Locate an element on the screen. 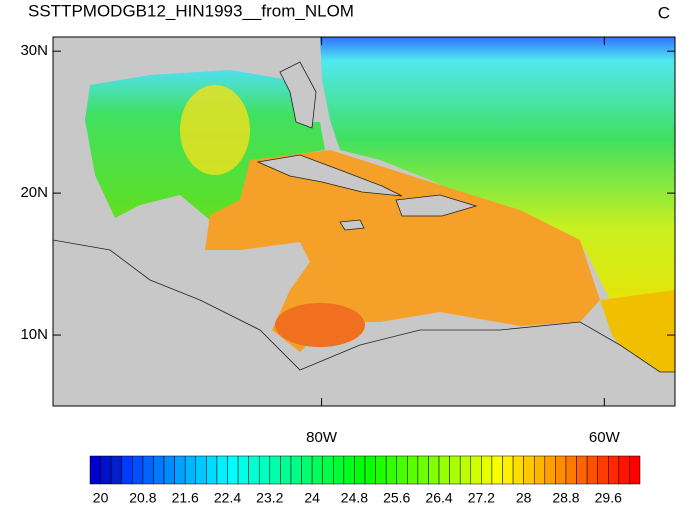  colorbar-label: 23.2 is located at coordinates (269, 498).